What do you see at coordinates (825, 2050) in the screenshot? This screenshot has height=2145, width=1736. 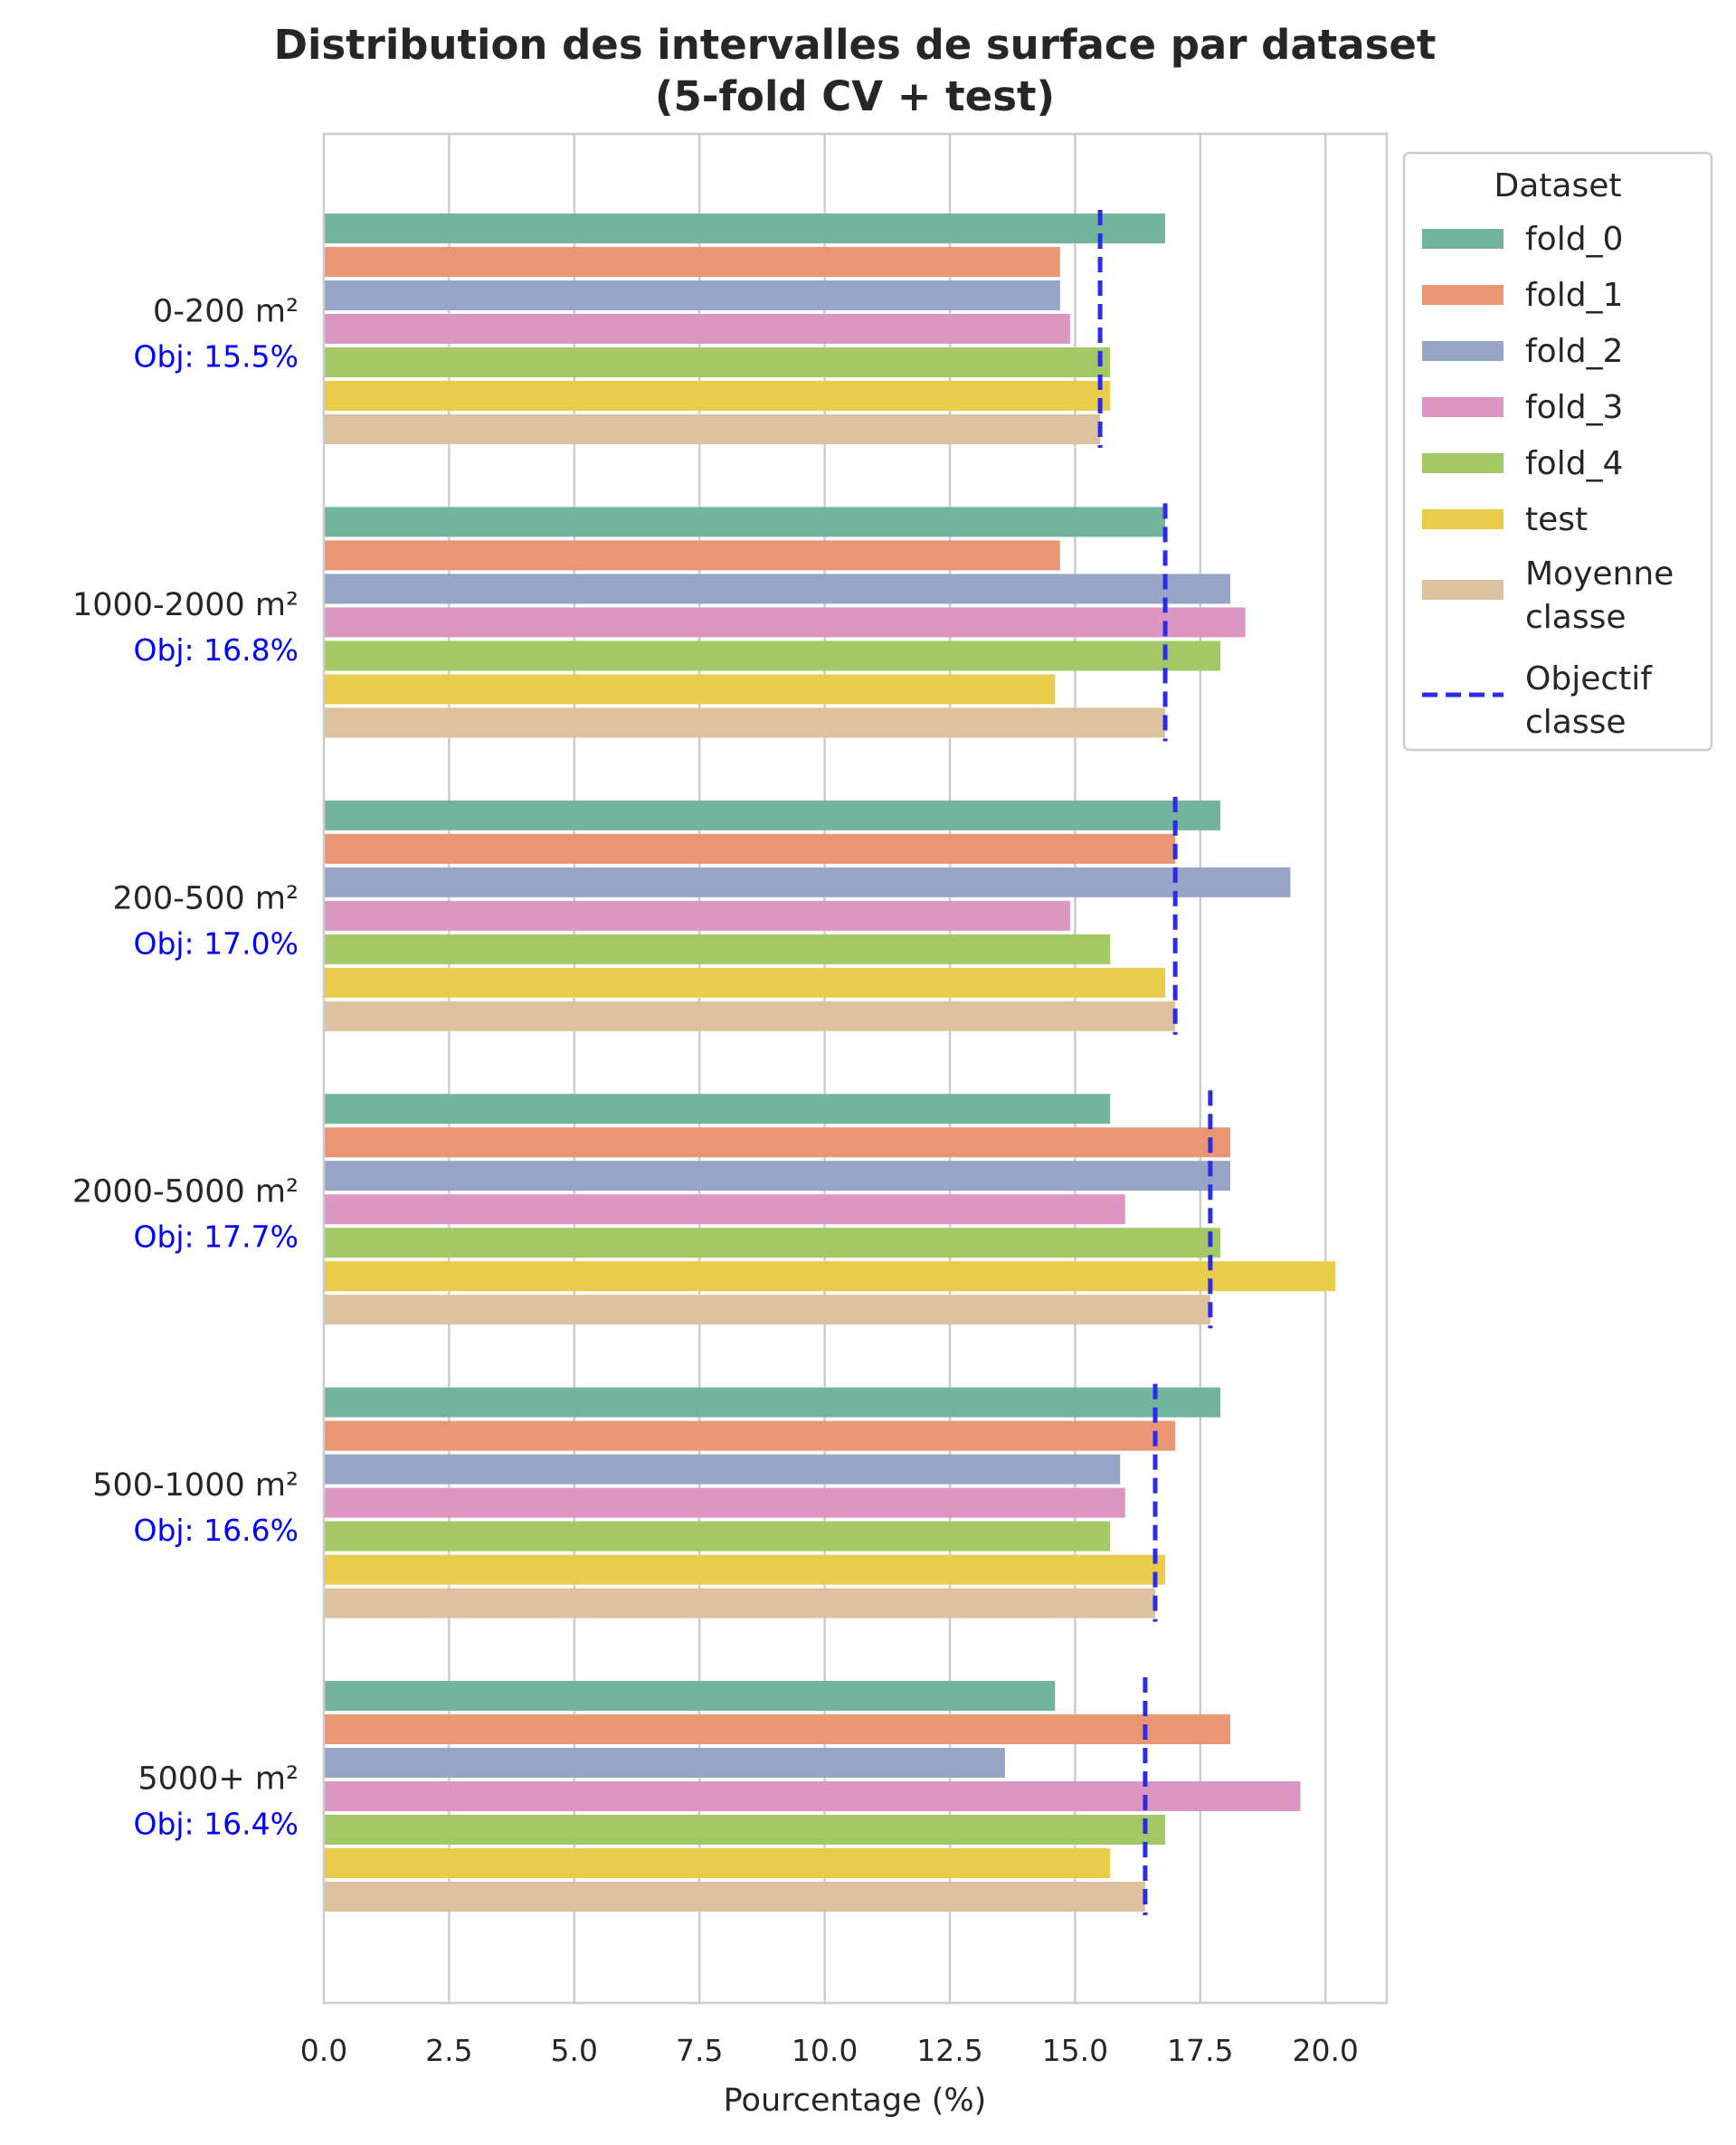 I see `x-tick-label: 10.0` at bounding box center [825, 2050].